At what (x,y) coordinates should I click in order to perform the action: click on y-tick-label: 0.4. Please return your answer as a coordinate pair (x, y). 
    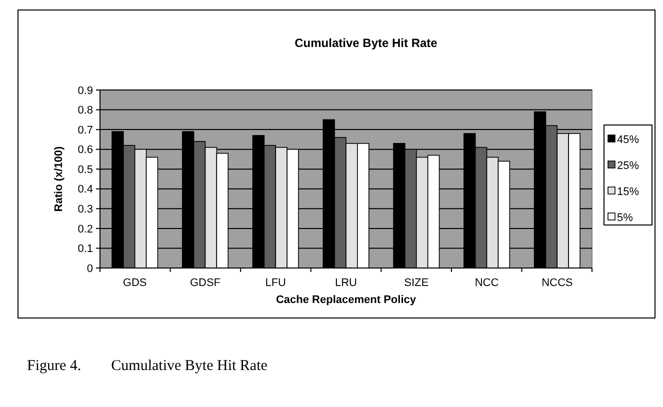
    Looking at the image, I should click on (85, 190).